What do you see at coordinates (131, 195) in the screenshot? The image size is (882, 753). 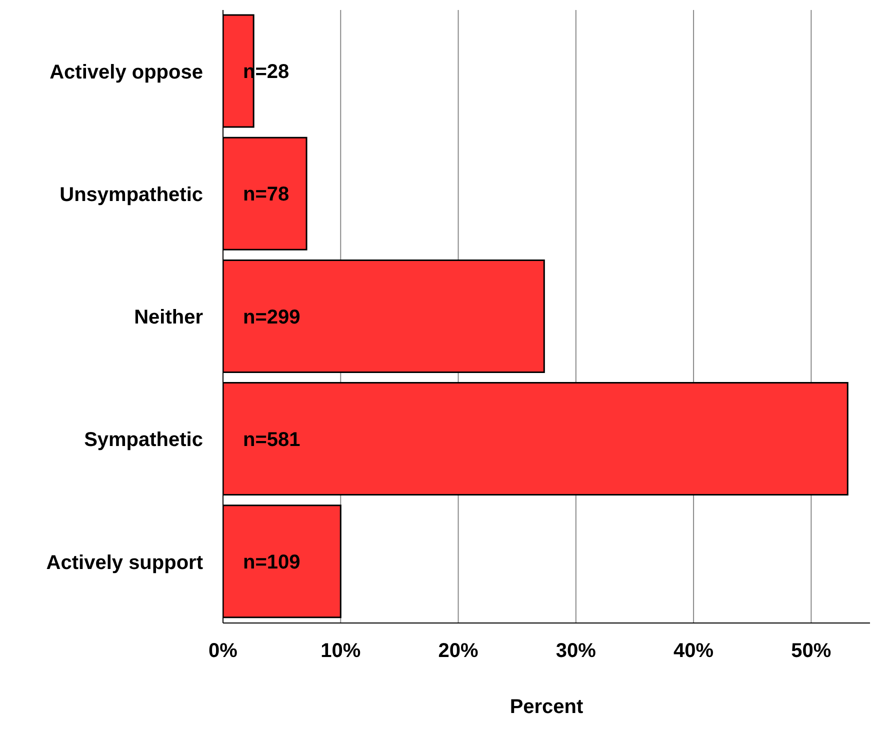 I see `y-tick-label: Unsympathetic` at bounding box center [131, 195].